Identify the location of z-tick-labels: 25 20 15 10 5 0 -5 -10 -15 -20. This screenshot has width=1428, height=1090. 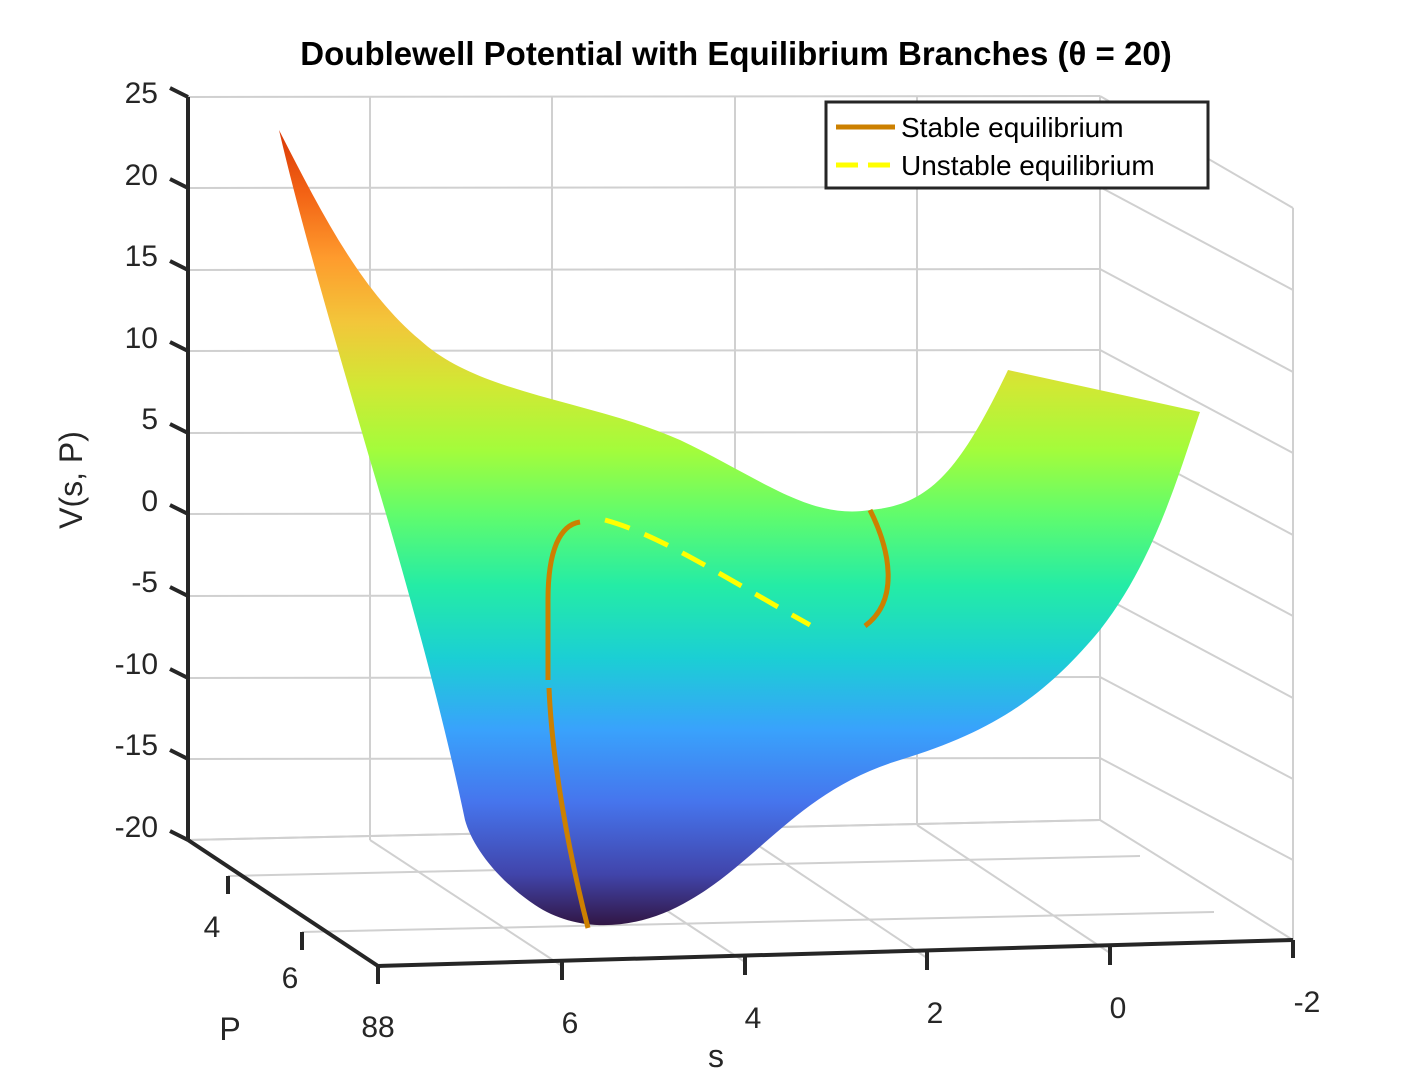
(136, 460).